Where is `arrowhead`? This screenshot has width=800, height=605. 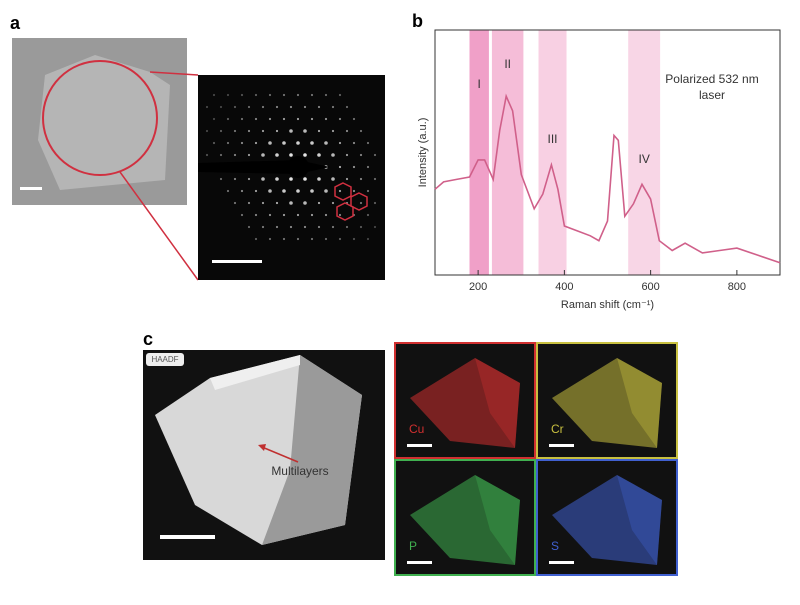 arrowhead is located at coordinates (262, 447).